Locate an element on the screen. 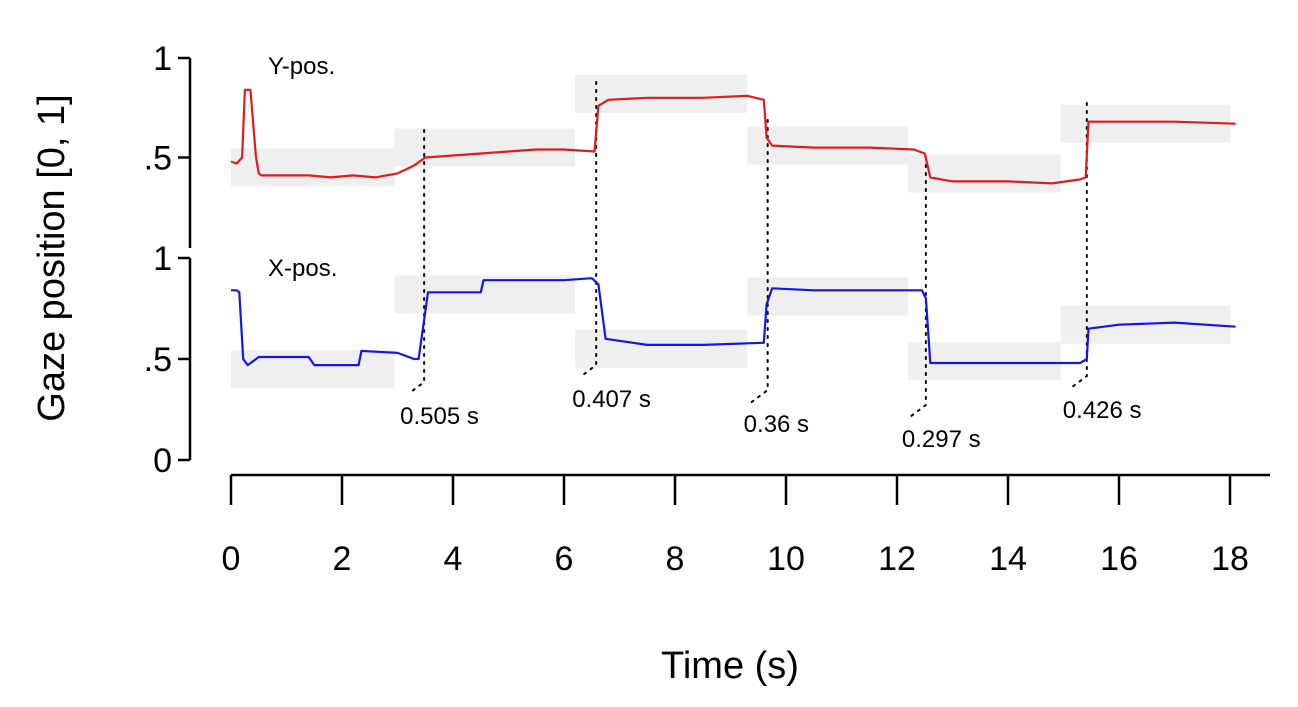 The height and width of the screenshot is (707, 1298). latency-label: 0.407 s is located at coordinates (611, 399).